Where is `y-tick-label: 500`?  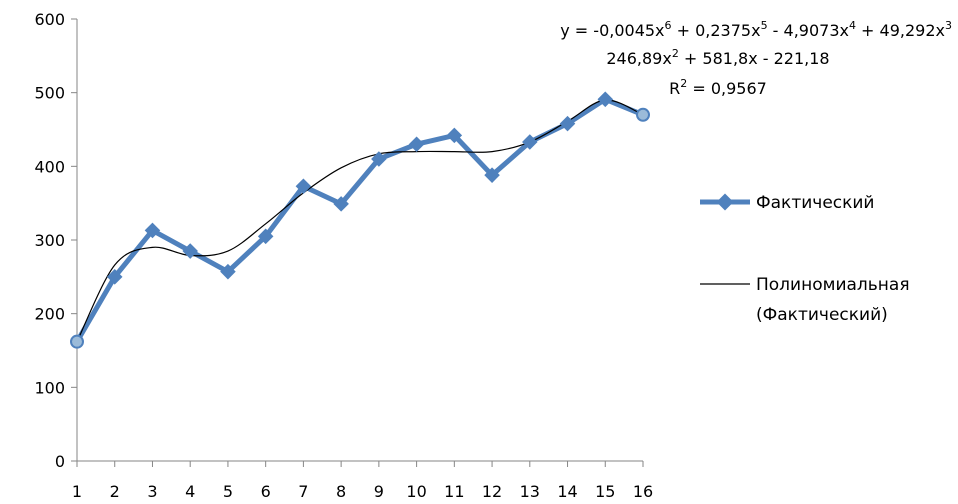 y-tick-label: 500 is located at coordinates (49, 93).